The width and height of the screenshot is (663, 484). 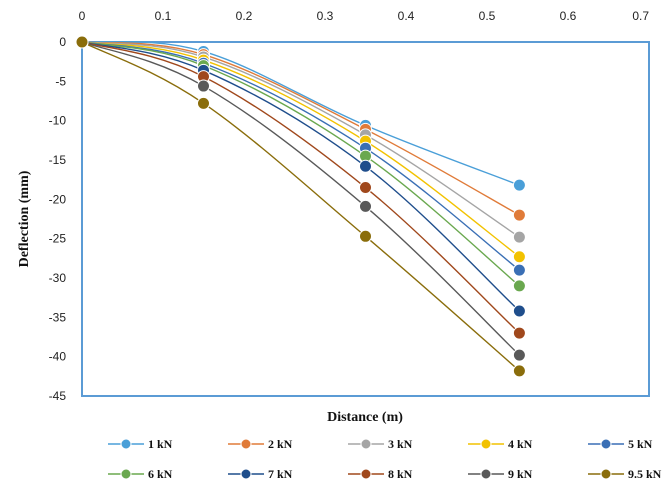 I want to click on y-tick-label: -10, so click(x=58, y=121).